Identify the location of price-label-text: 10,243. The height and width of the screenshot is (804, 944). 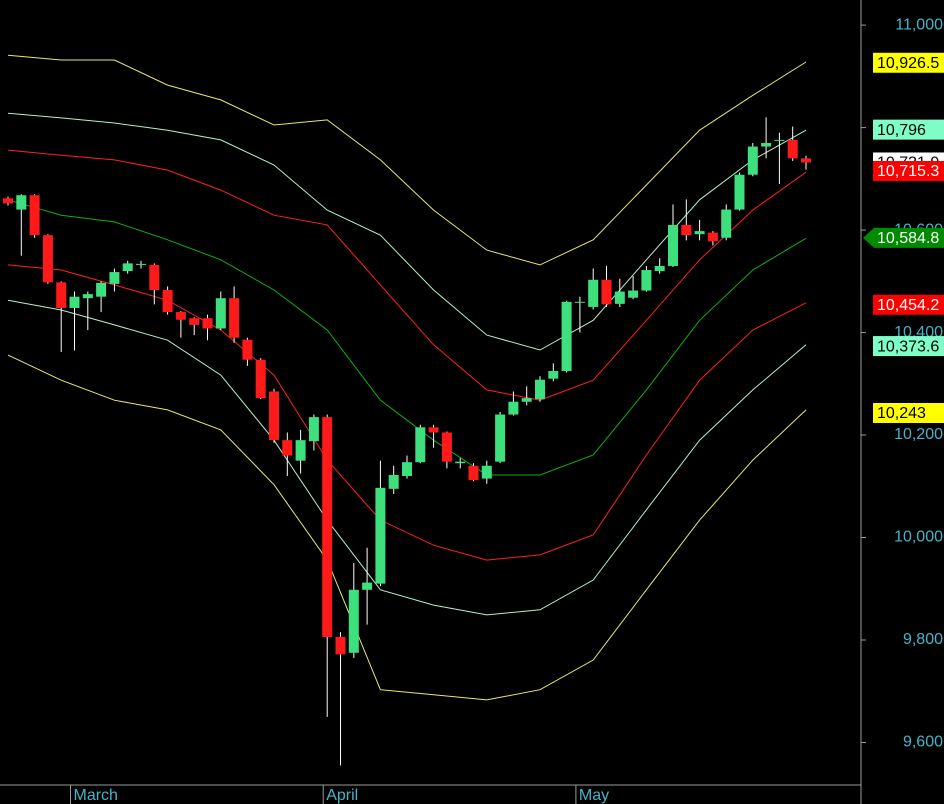
(901, 413).